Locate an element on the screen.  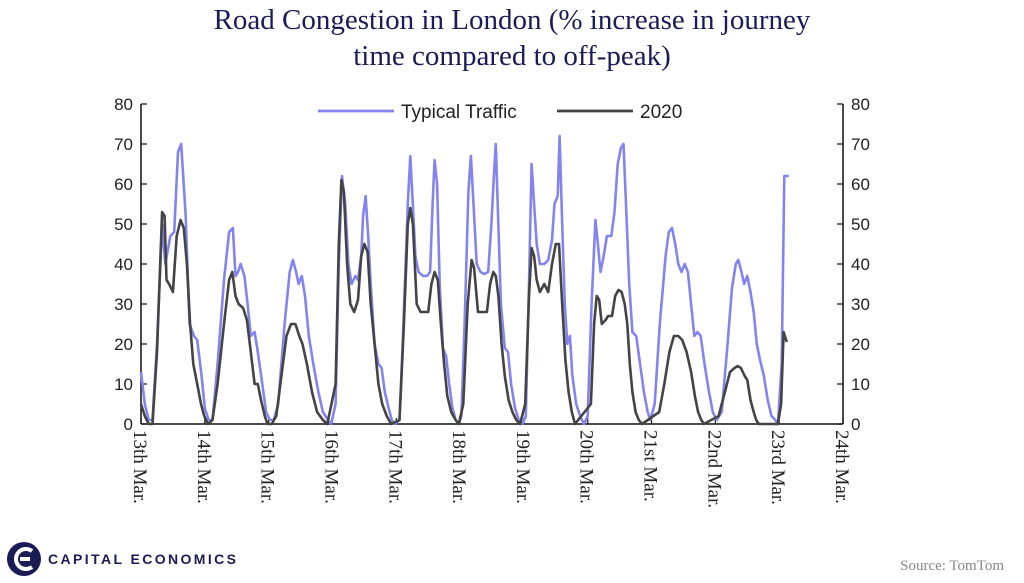
x-tick-label: 19th Mar. is located at coordinates (522, 467).